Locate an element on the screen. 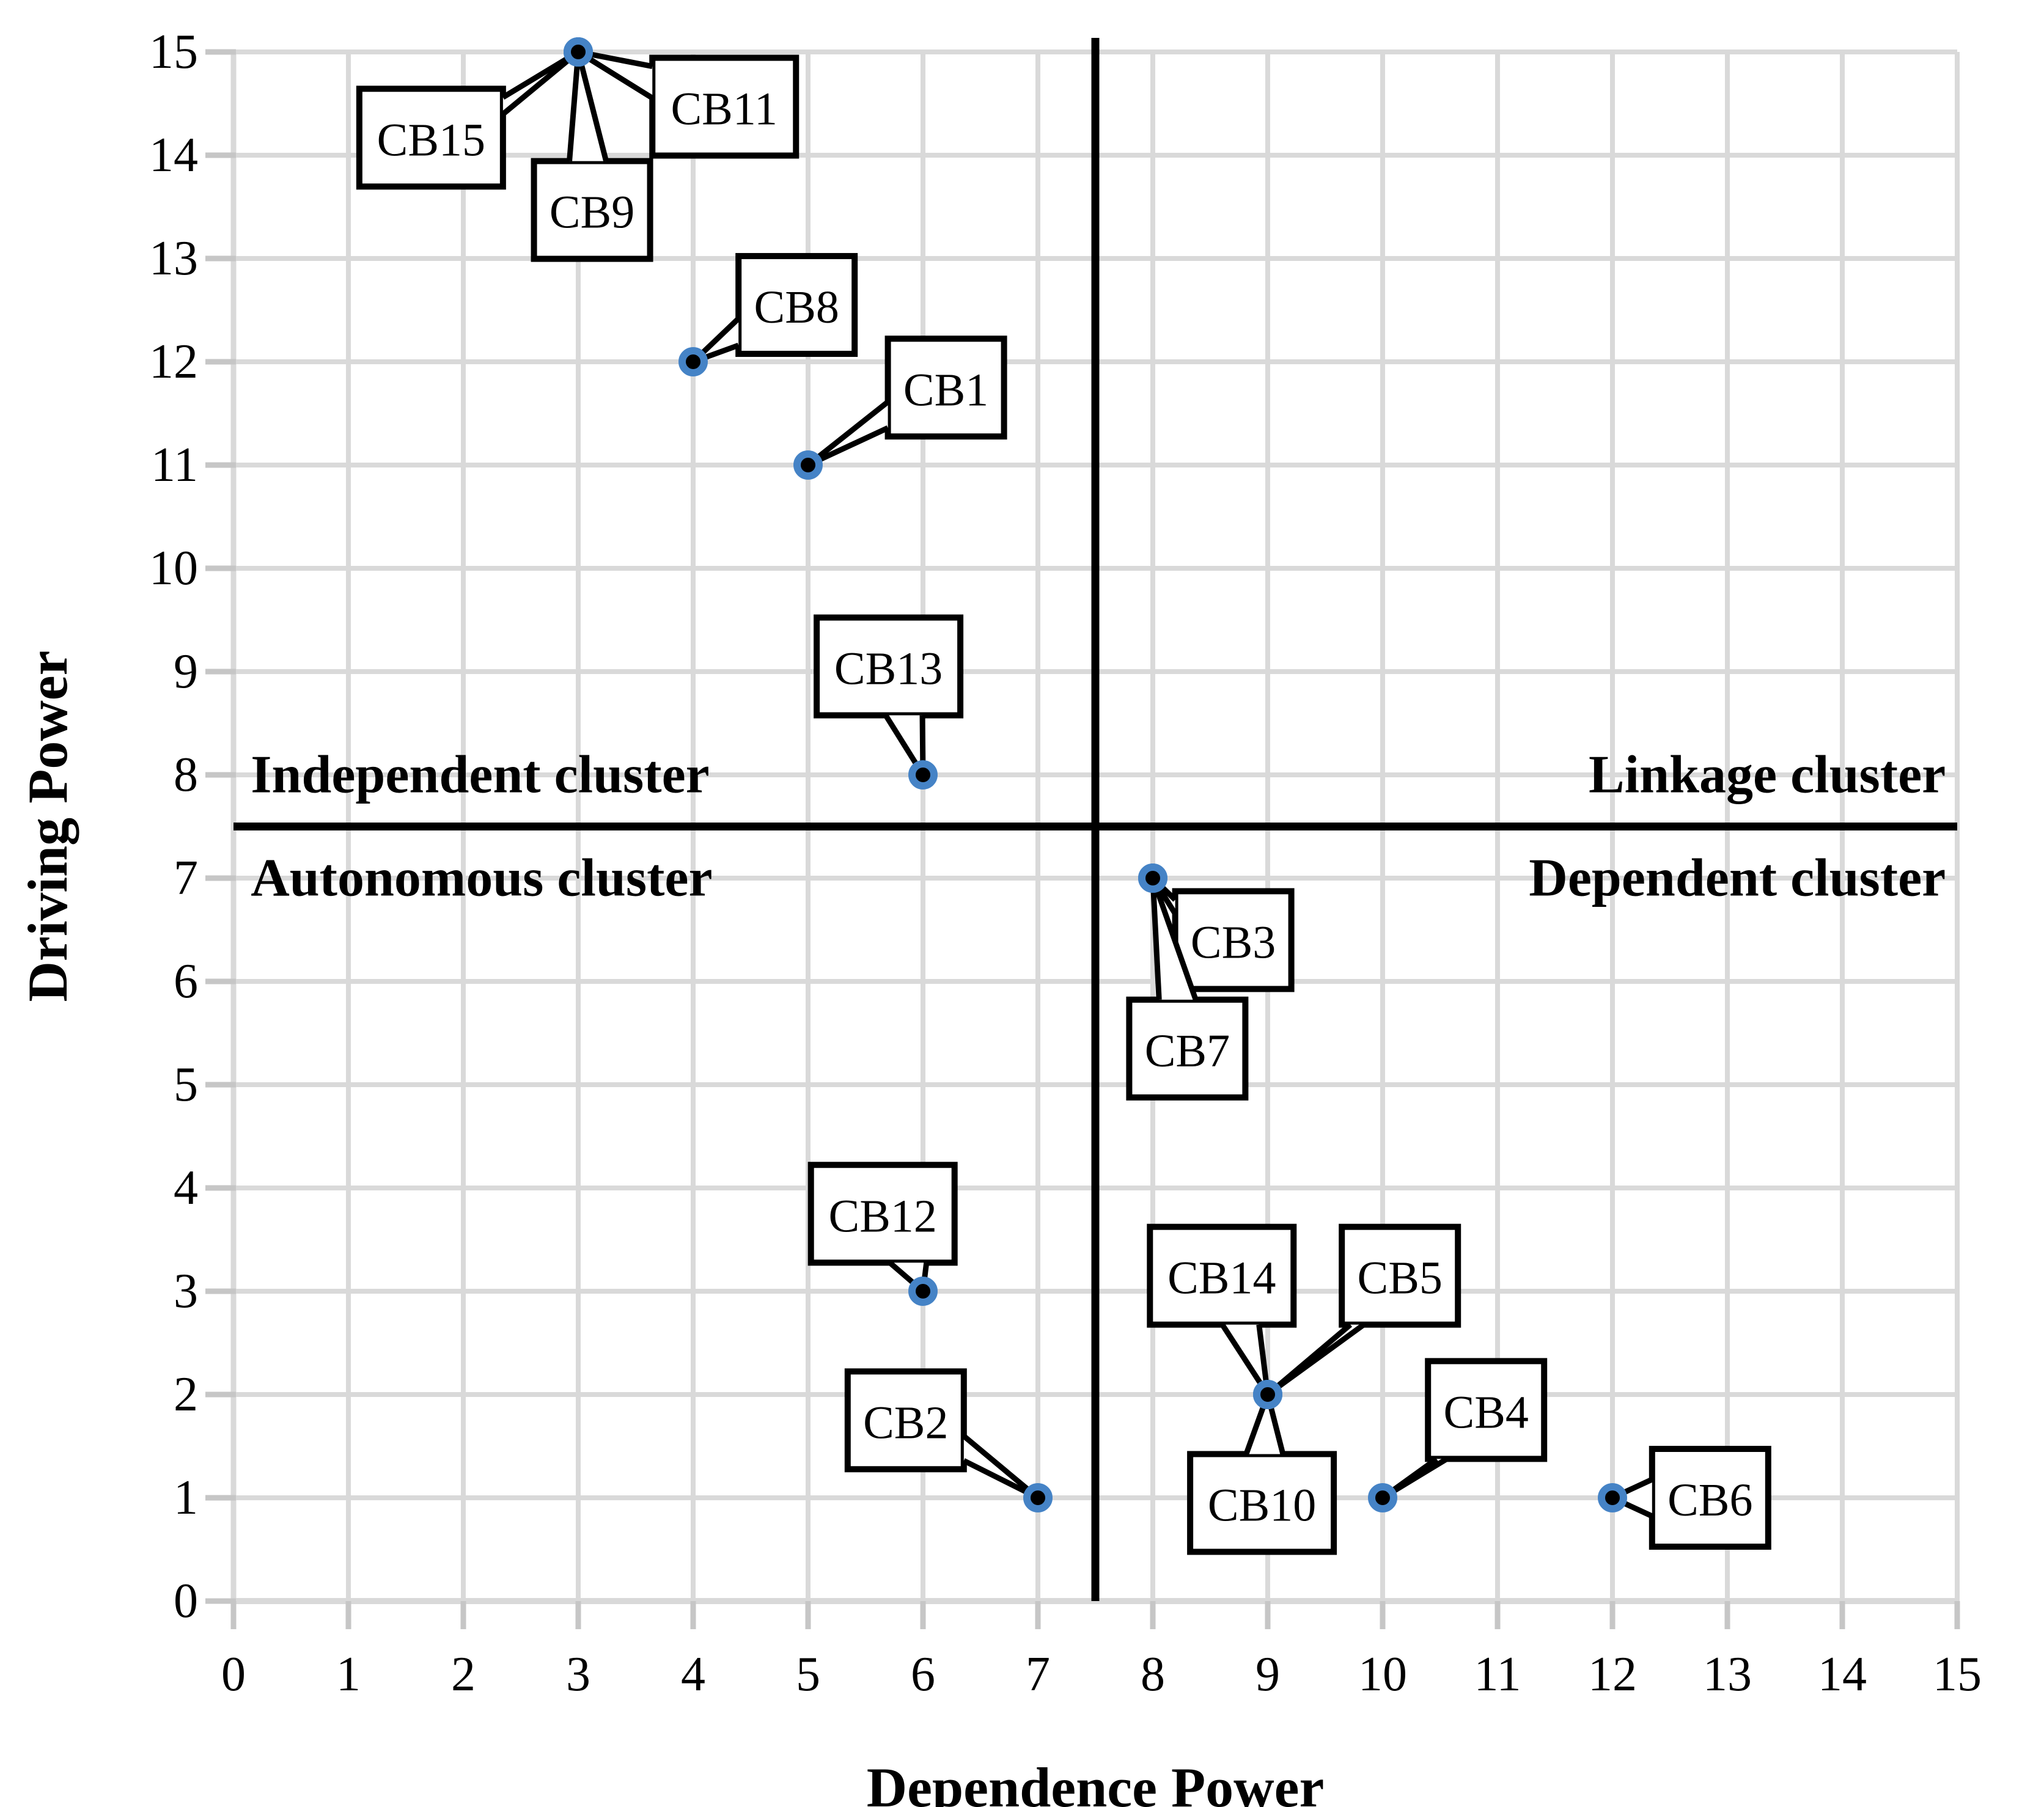  x-tick-label: 14 is located at coordinates (1843, 1674).